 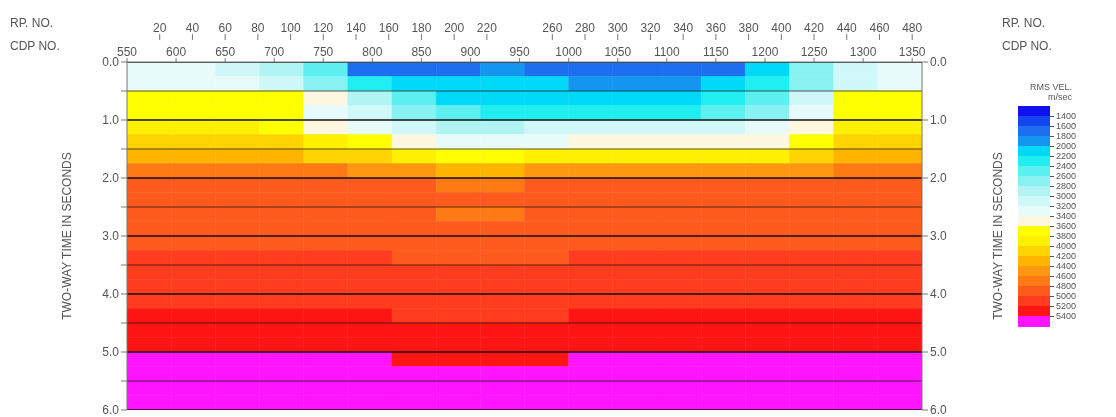 What do you see at coordinates (748, 28) in the screenshot?
I see `x2-tick-label: 380` at bounding box center [748, 28].